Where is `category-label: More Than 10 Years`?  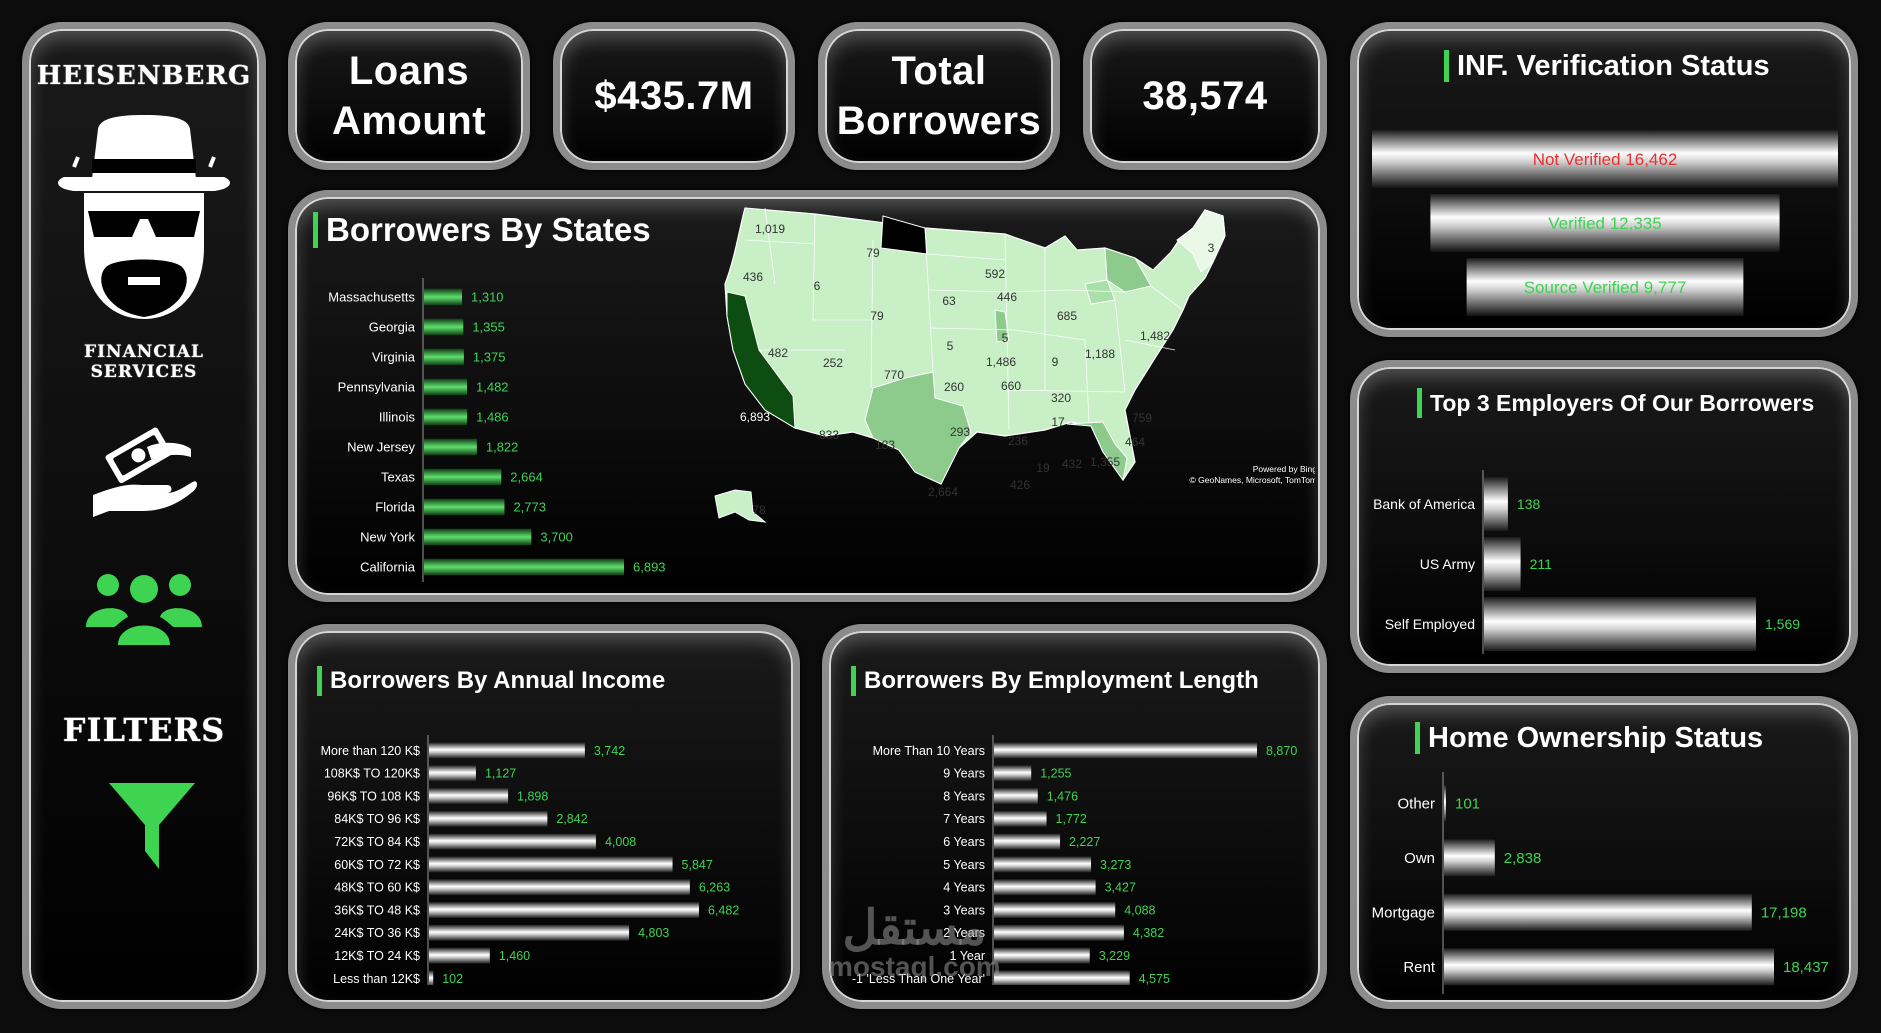 category-label: More Than 10 Years is located at coordinates (929, 751).